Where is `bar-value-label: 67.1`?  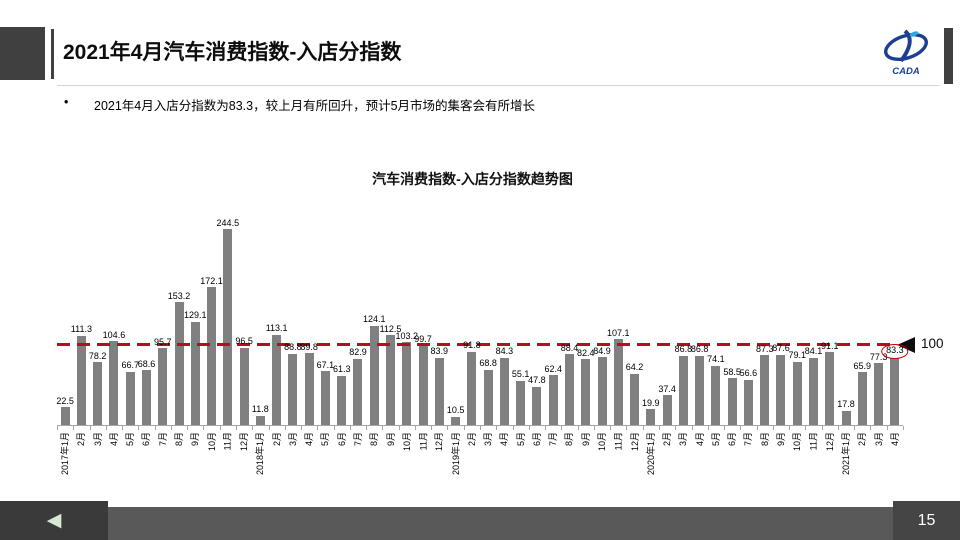
bar-value-label: 67.1 is located at coordinates (325, 364).